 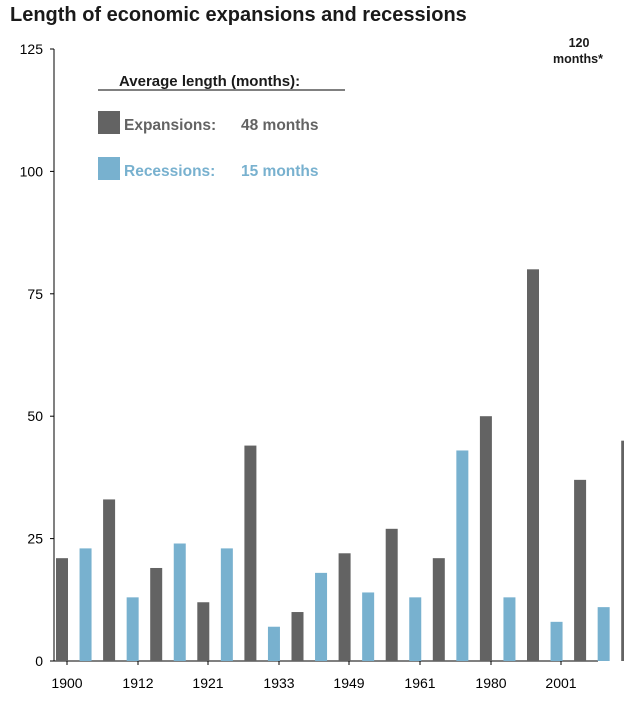 What do you see at coordinates (348, 683) in the screenshot?
I see `x-tick-label: 1949` at bounding box center [348, 683].